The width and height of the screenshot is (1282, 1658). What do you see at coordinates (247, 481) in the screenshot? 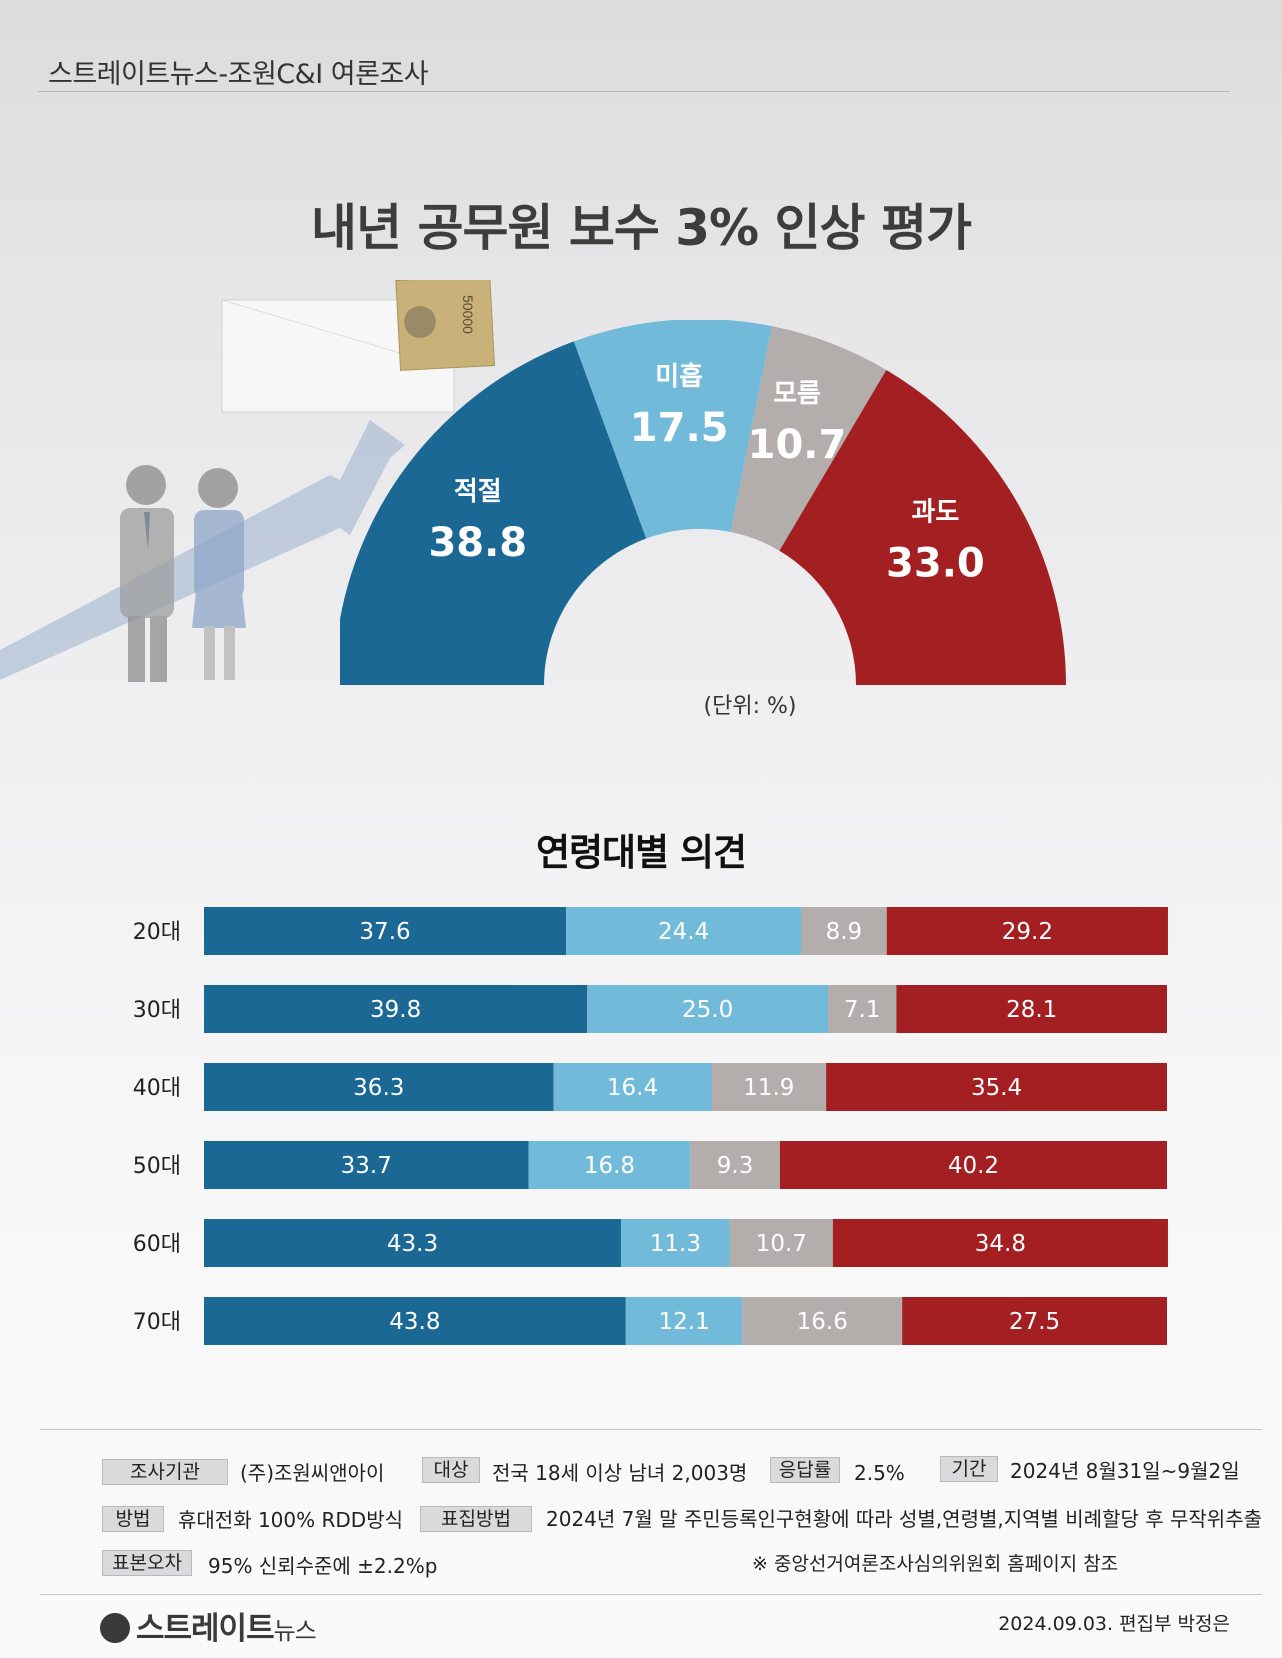
I see `salary-illustration: 50000` at bounding box center [247, 481].